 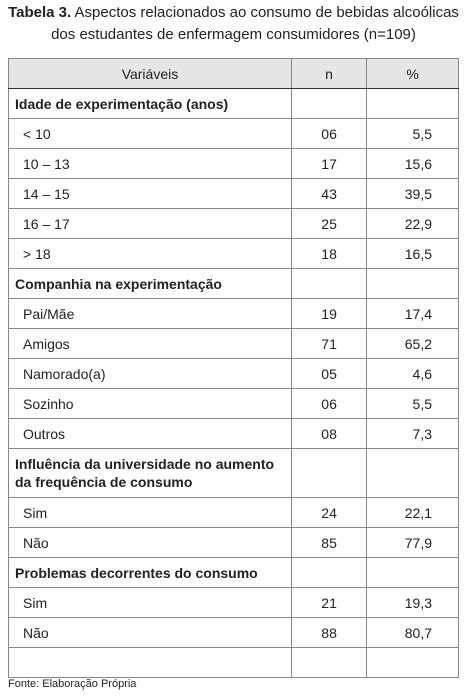 What do you see at coordinates (72, 684) in the screenshot?
I see `footer: Fonte: Elaboração Própria` at bounding box center [72, 684].